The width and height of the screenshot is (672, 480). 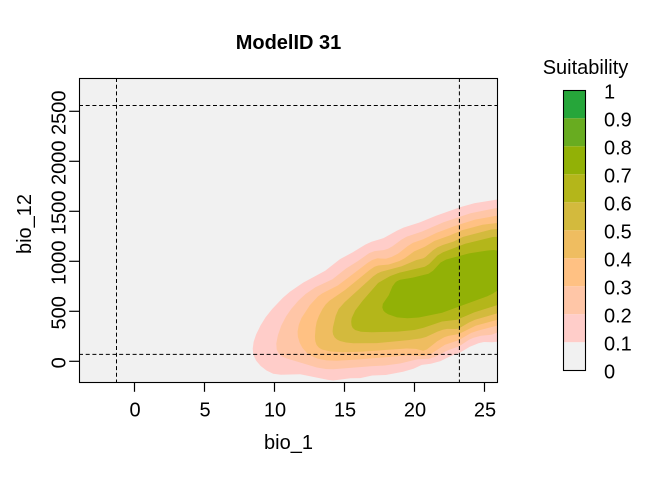 What do you see at coordinates (60, 263) in the screenshot?
I see `svg-text: 1000` at bounding box center [60, 263].